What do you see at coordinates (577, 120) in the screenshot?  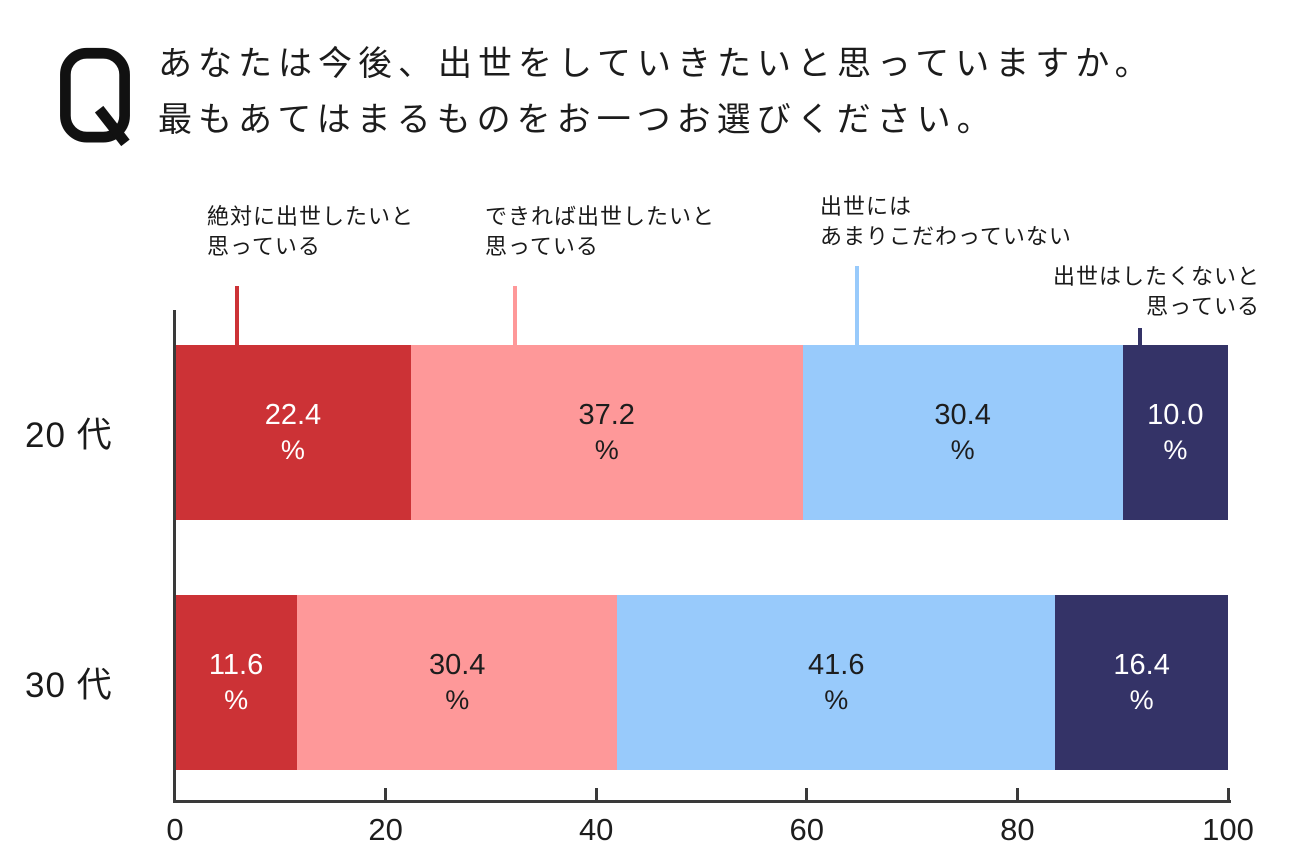 I see `question-title-line2: 最もあてはまるものをお一つお選びください。` at bounding box center [577, 120].